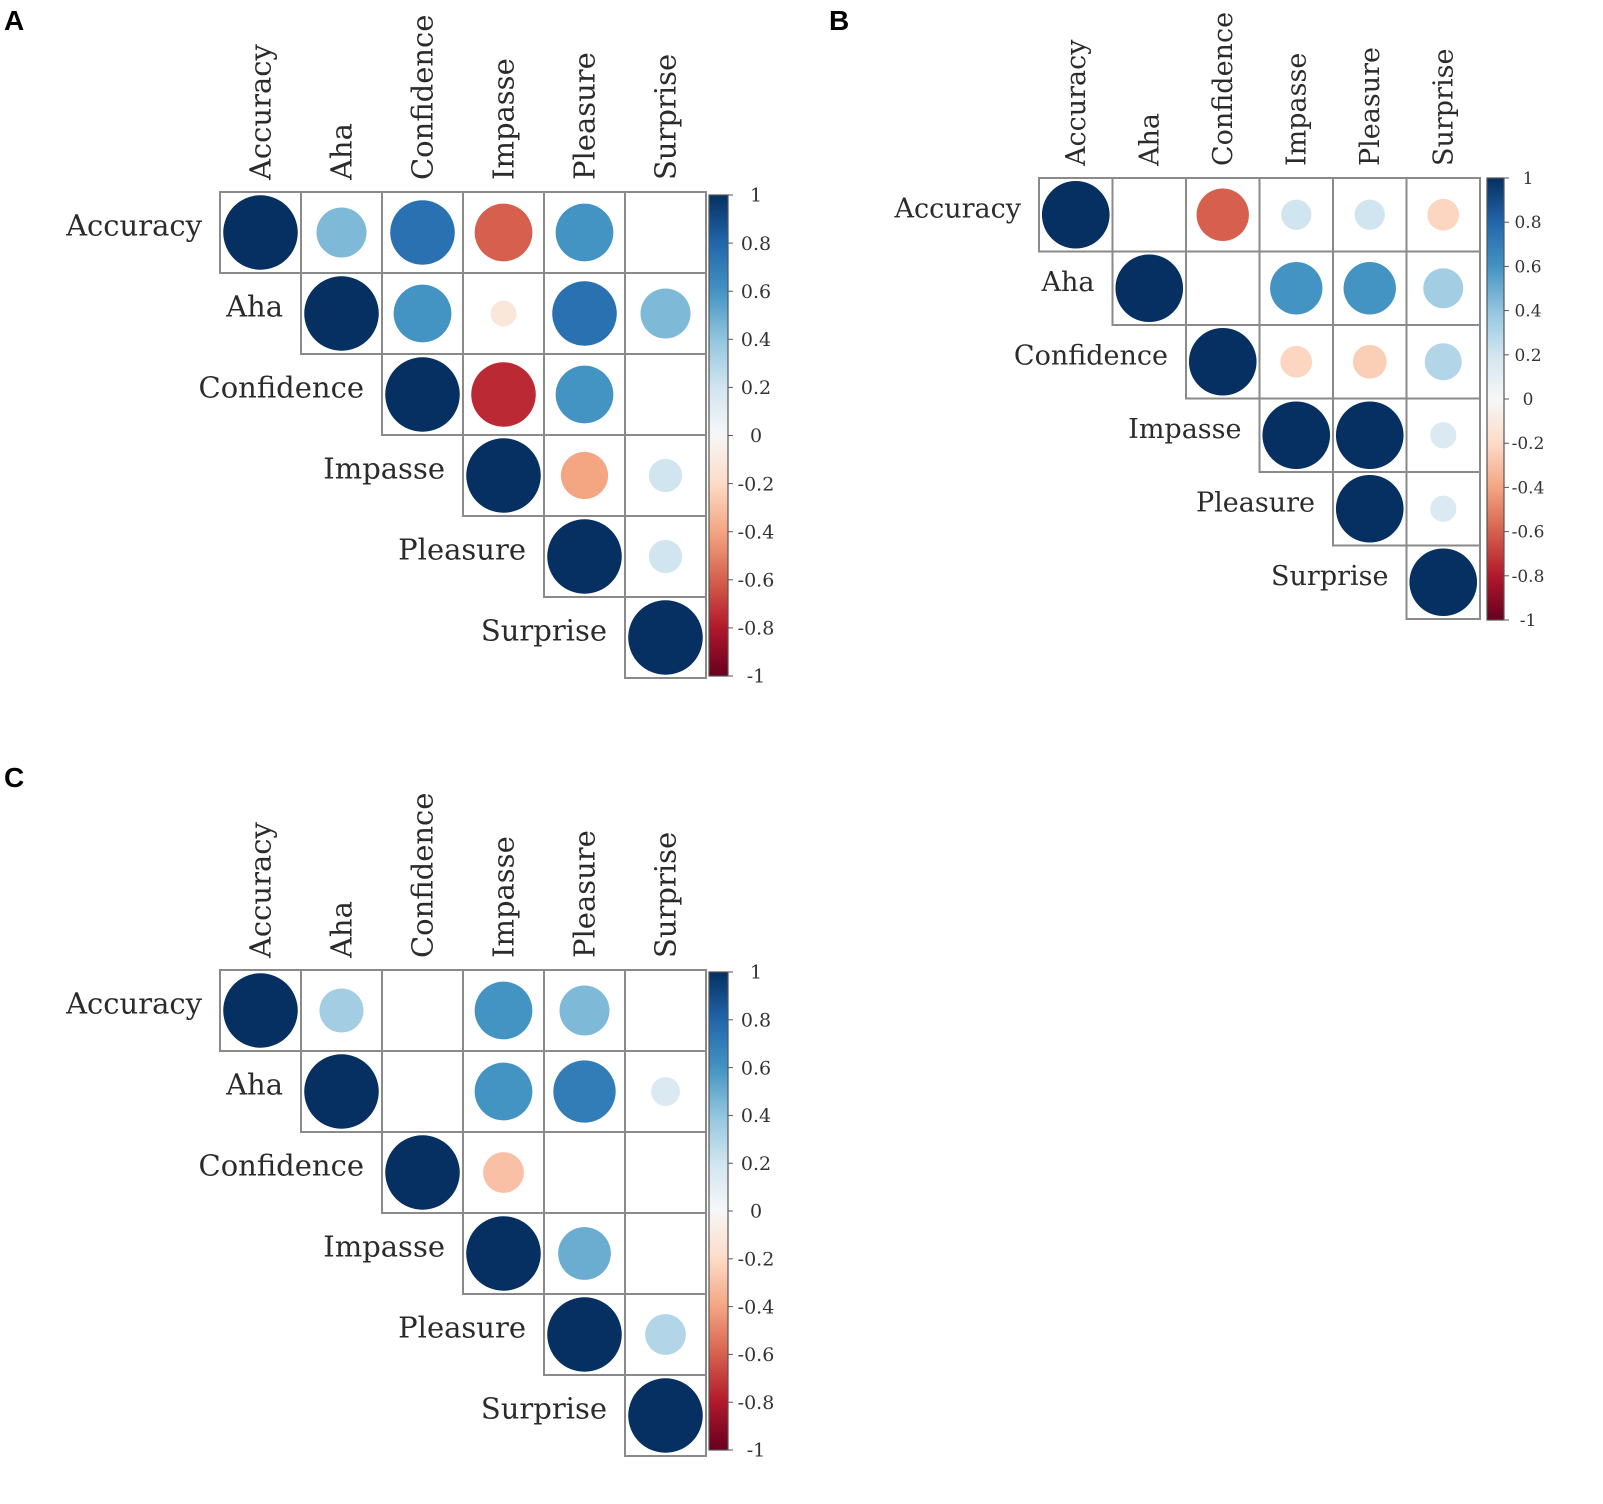 Image resolution: width=1603 pixels, height=1504 pixels. What do you see at coordinates (1443, 362) in the screenshot?
I see `correlation-circle-confidence-surprise` at bounding box center [1443, 362].